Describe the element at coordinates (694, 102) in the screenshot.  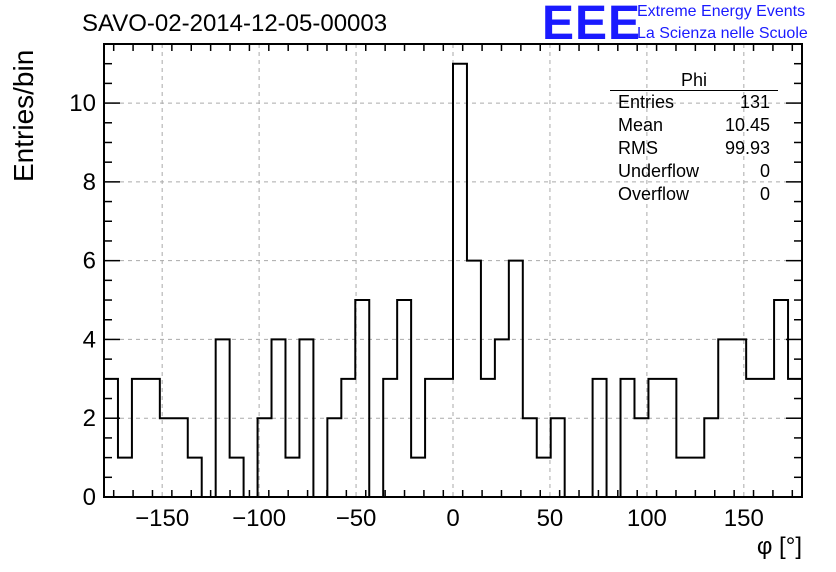
I see `stats-row-entries: Entries 131` at that location.